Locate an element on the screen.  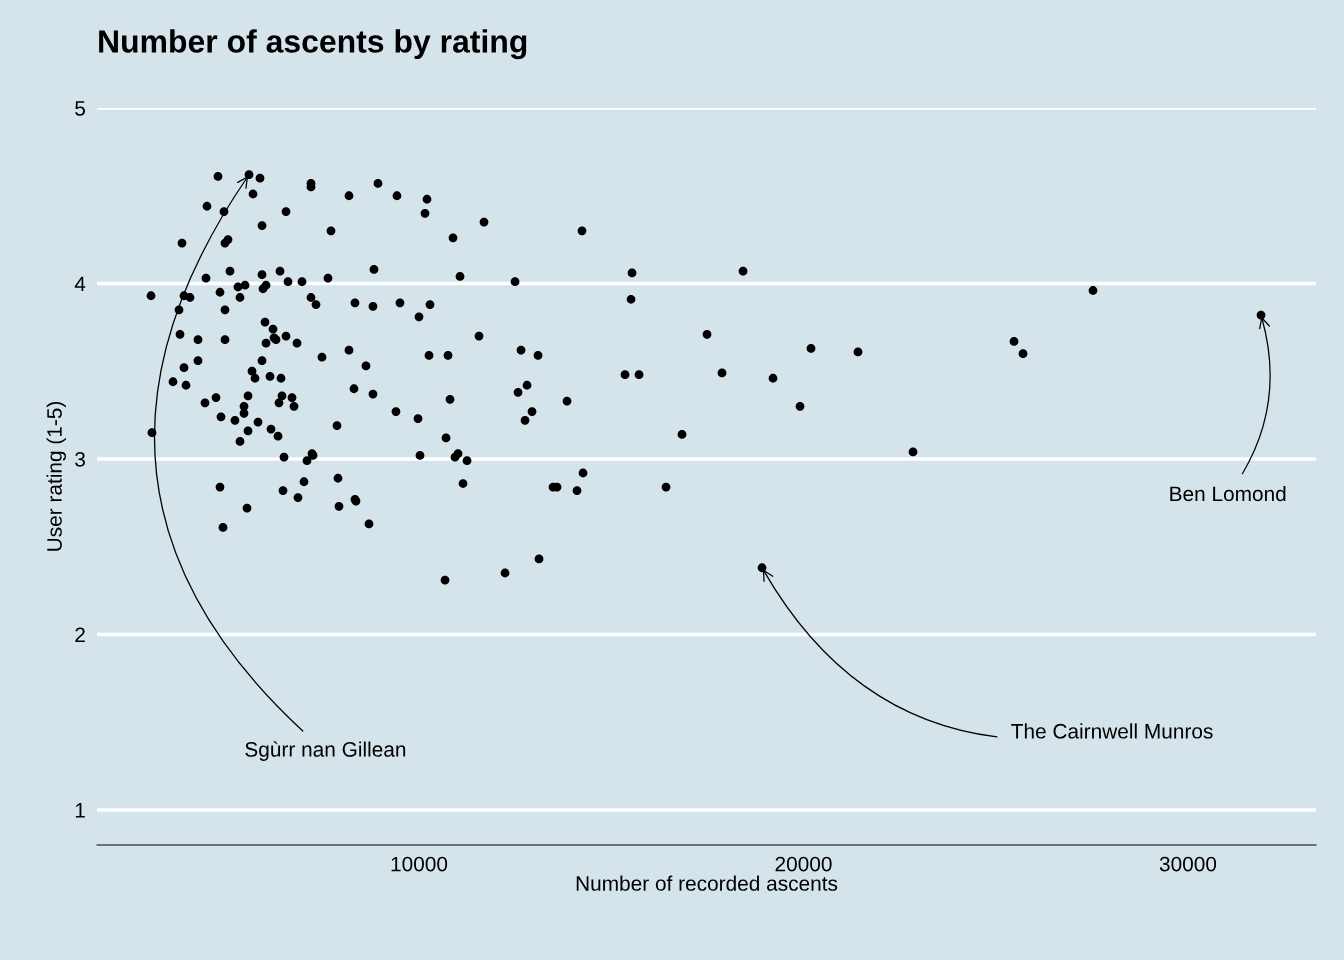
y-tick-label: 1 is located at coordinates (80, 810).